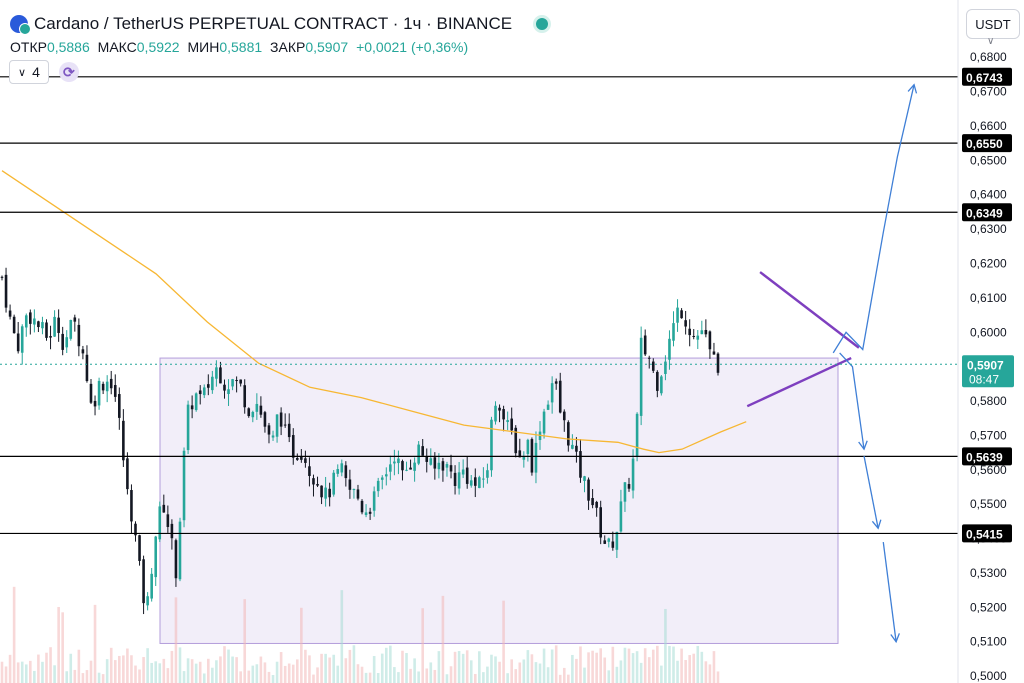 The width and height of the screenshot is (1024, 683). Describe the element at coordinates (988, 401) in the screenshot. I see `price-tick-label: 0,5800` at that location.